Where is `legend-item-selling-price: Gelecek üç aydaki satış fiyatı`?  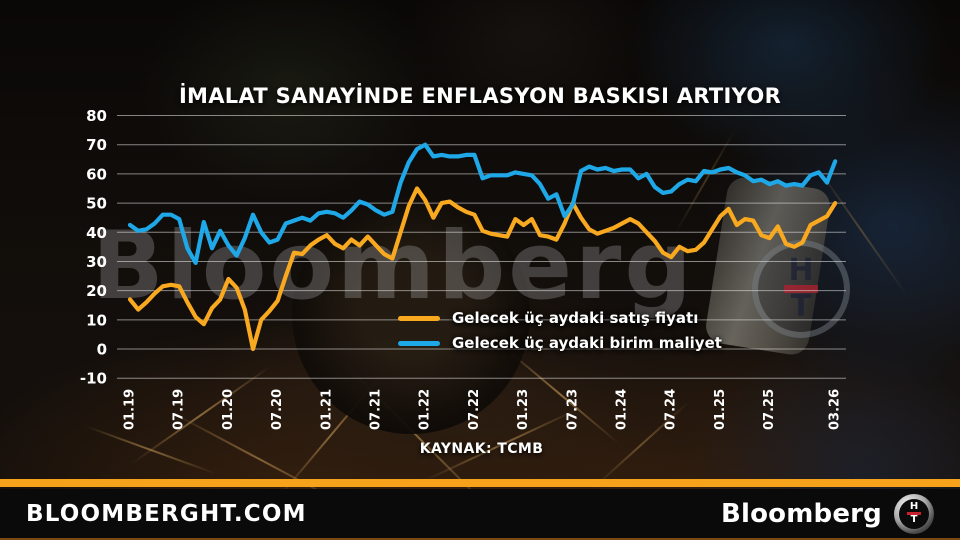
legend-item-selling-price: Gelecek üç aydaki satış fiyatı is located at coordinates (560, 318).